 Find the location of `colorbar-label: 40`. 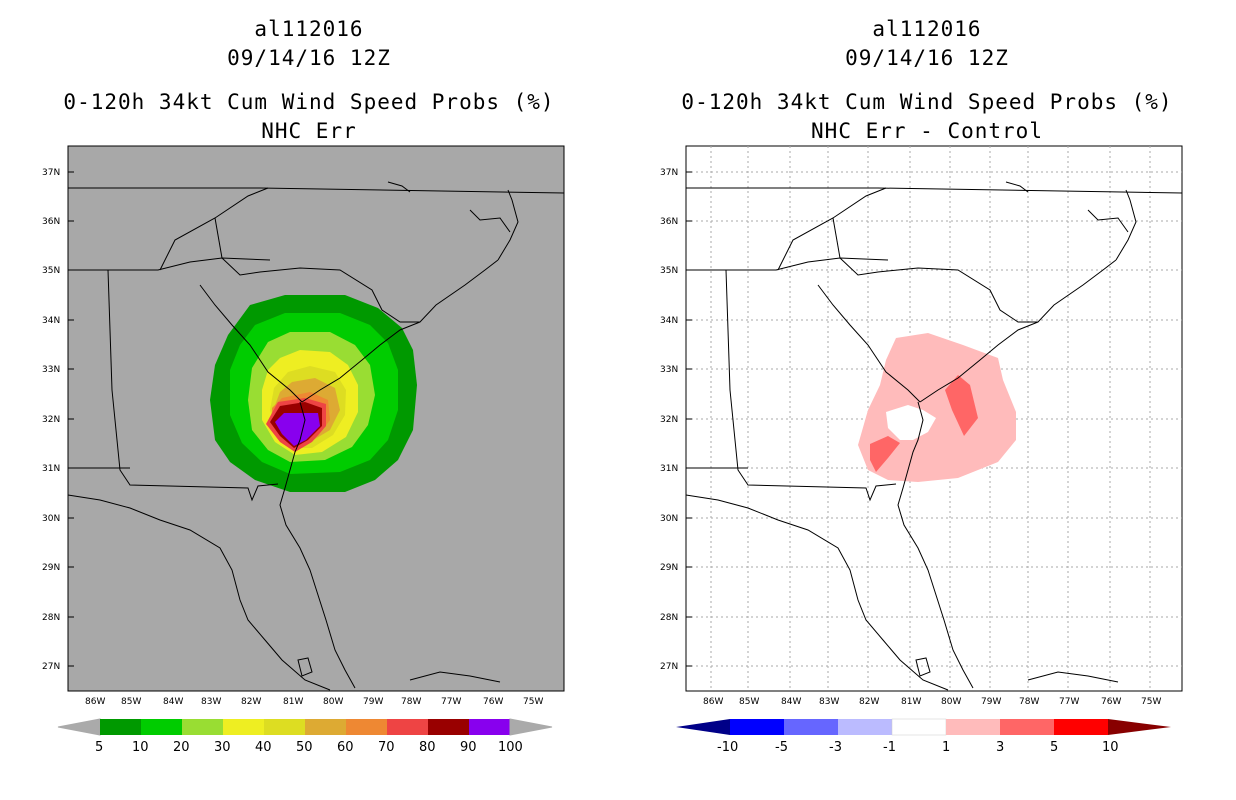

colorbar-label: 40 is located at coordinates (263, 747).